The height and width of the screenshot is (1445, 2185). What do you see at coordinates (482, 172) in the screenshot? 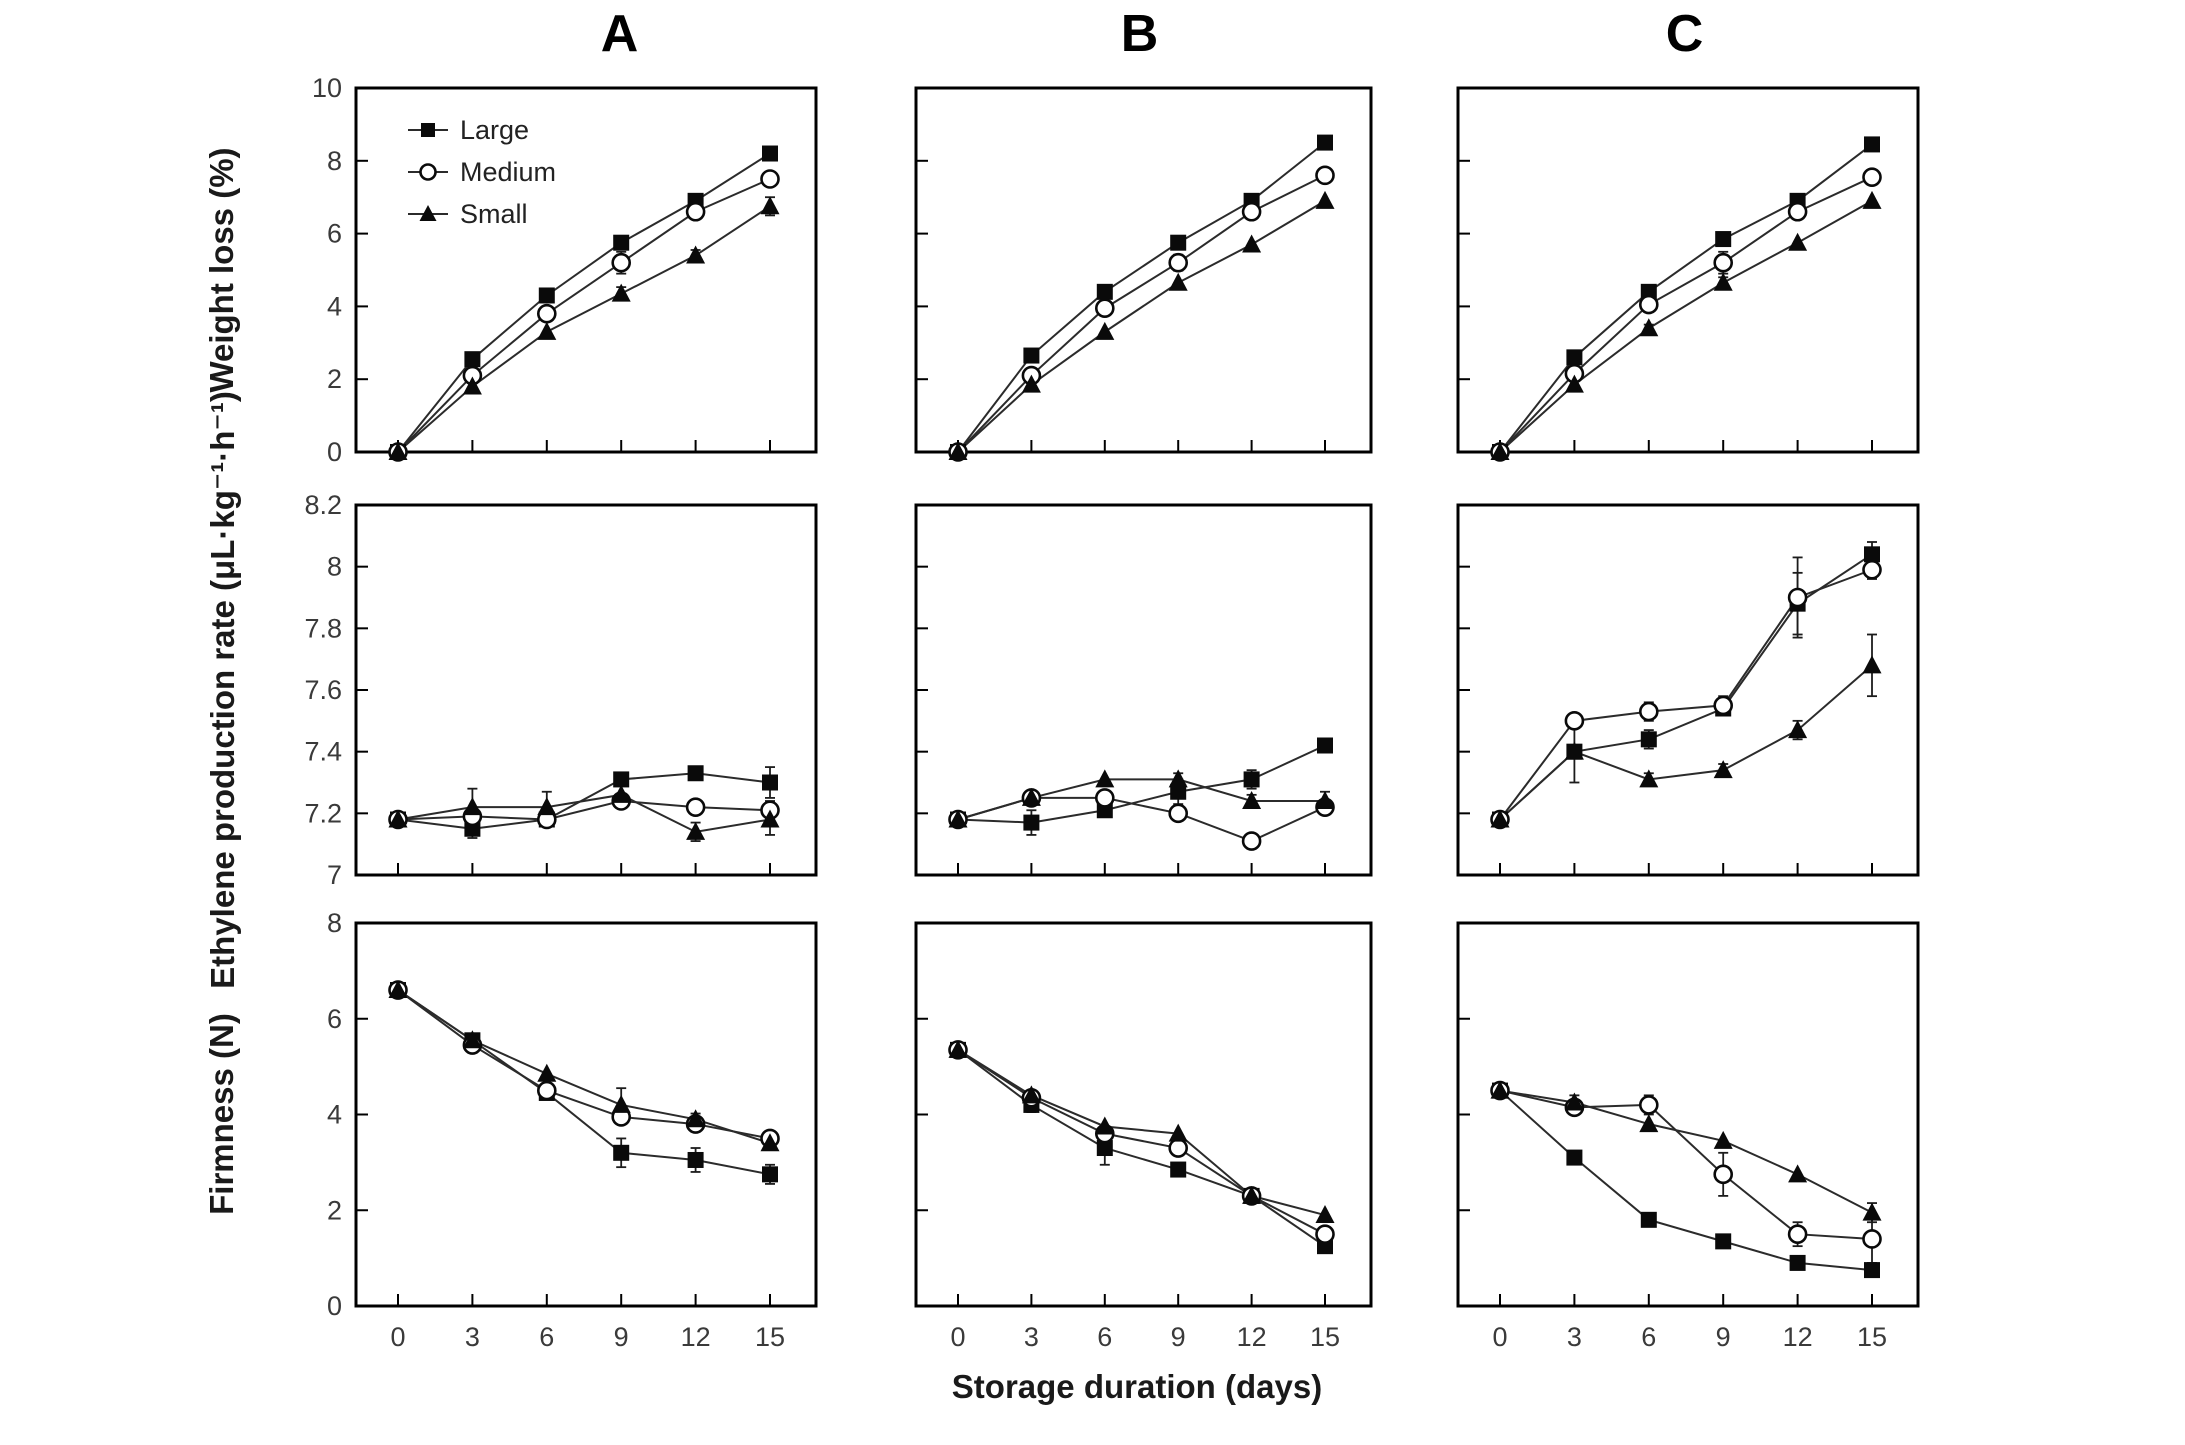
I see `legend-item-medium: Medium` at bounding box center [482, 172].